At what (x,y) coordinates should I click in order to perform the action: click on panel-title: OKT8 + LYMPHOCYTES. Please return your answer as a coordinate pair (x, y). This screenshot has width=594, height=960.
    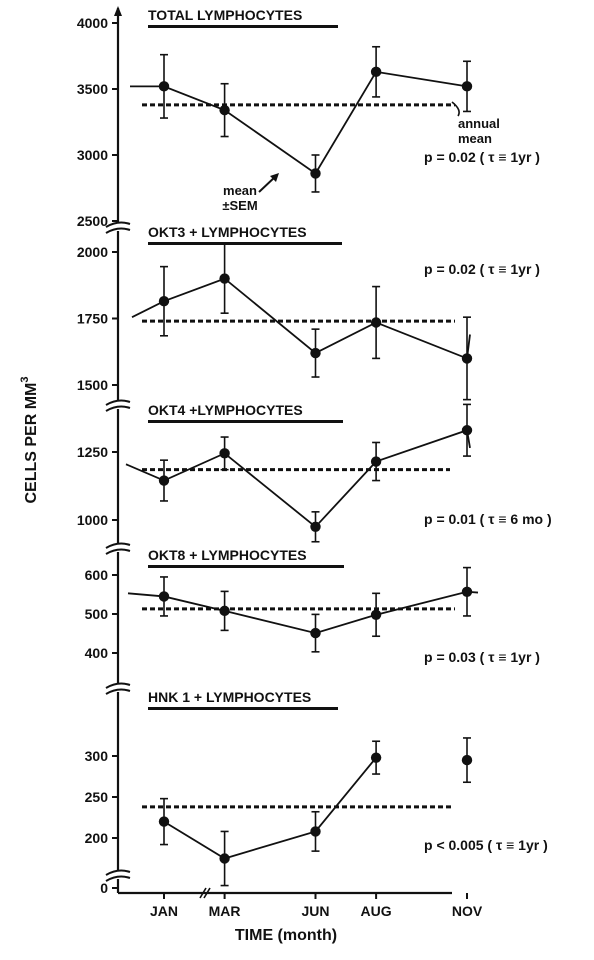
    Looking at the image, I should click on (227, 555).